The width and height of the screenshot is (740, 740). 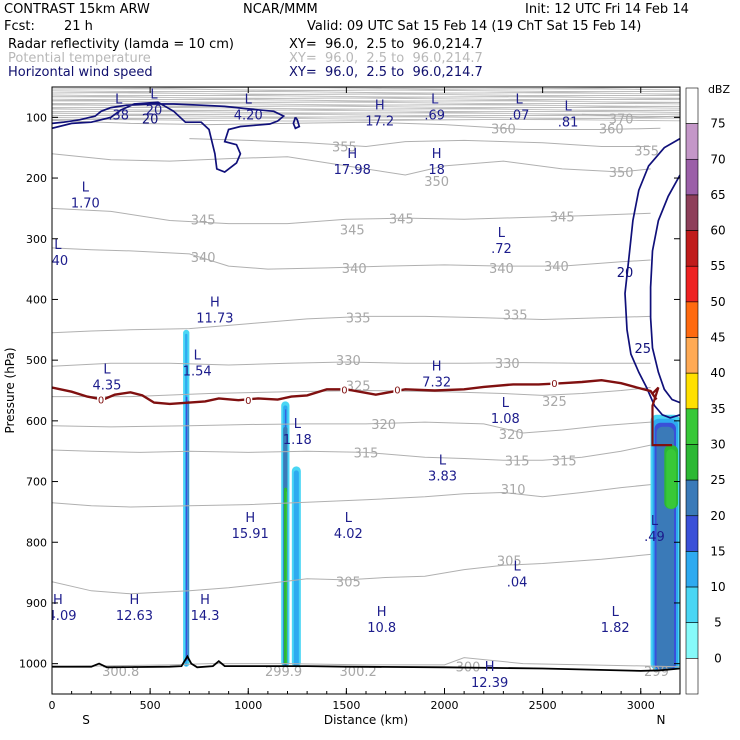 I want to click on field-xy-theta: XY= 96.0, 2.5 to 96.0,214.7, so click(x=386, y=58).